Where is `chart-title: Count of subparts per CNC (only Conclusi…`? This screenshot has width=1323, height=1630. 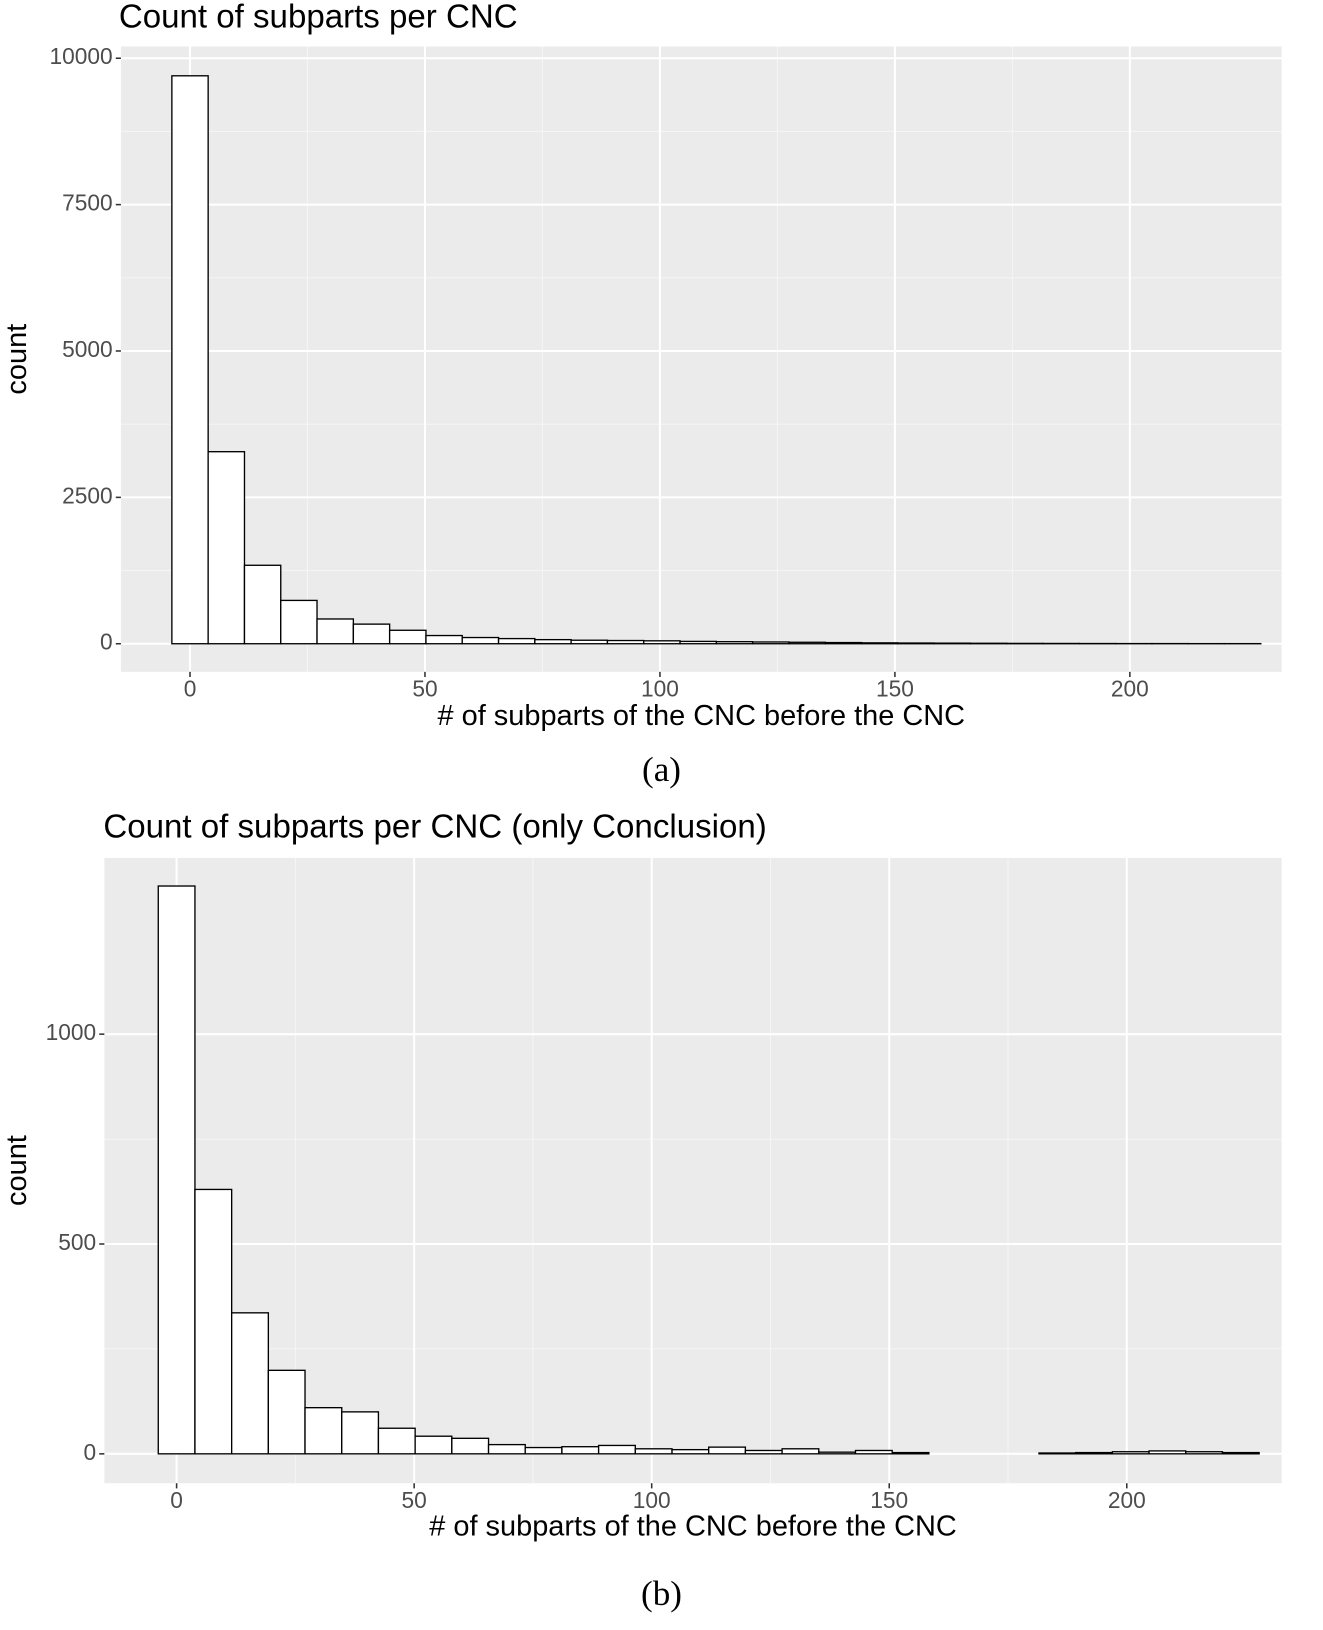 chart-title: Count of subparts per CNC (only Conclusi… is located at coordinates (434, 827).